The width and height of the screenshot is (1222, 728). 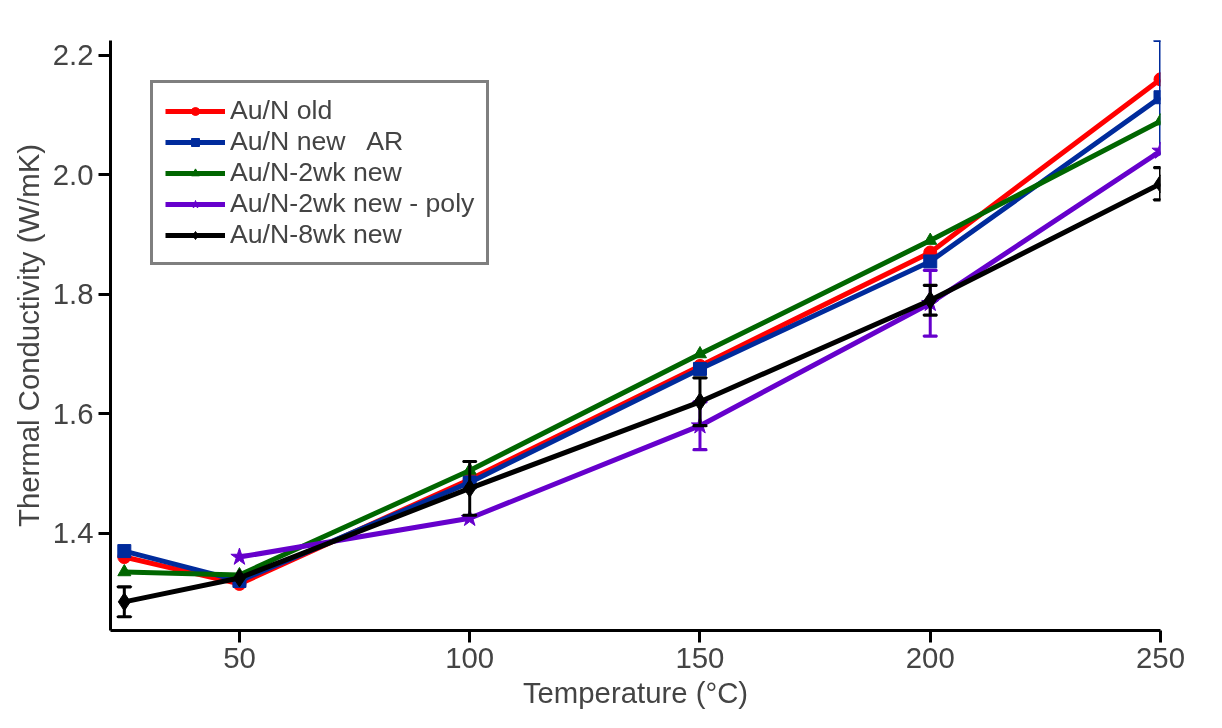 What do you see at coordinates (316, 172) in the screenshot?
I see `legend-label: Au/N-2wk new` at bounding box center [316, 172].